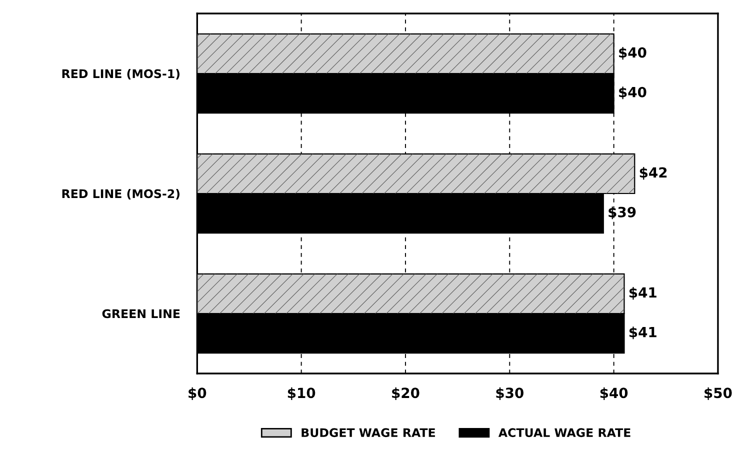 The height and width of the screenshot is (450, 744). What do you see at coordinates (406, 393) in the screenshot?
I see `x-tick-label: $20` at bounding box center [406, 393].